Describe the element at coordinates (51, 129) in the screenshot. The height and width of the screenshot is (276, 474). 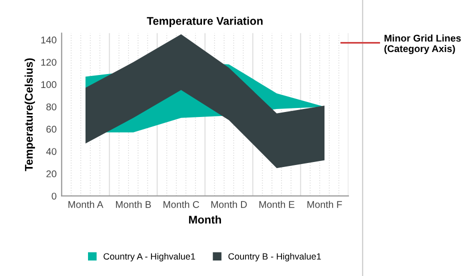
I see `y-tick-label: 60` at that location.